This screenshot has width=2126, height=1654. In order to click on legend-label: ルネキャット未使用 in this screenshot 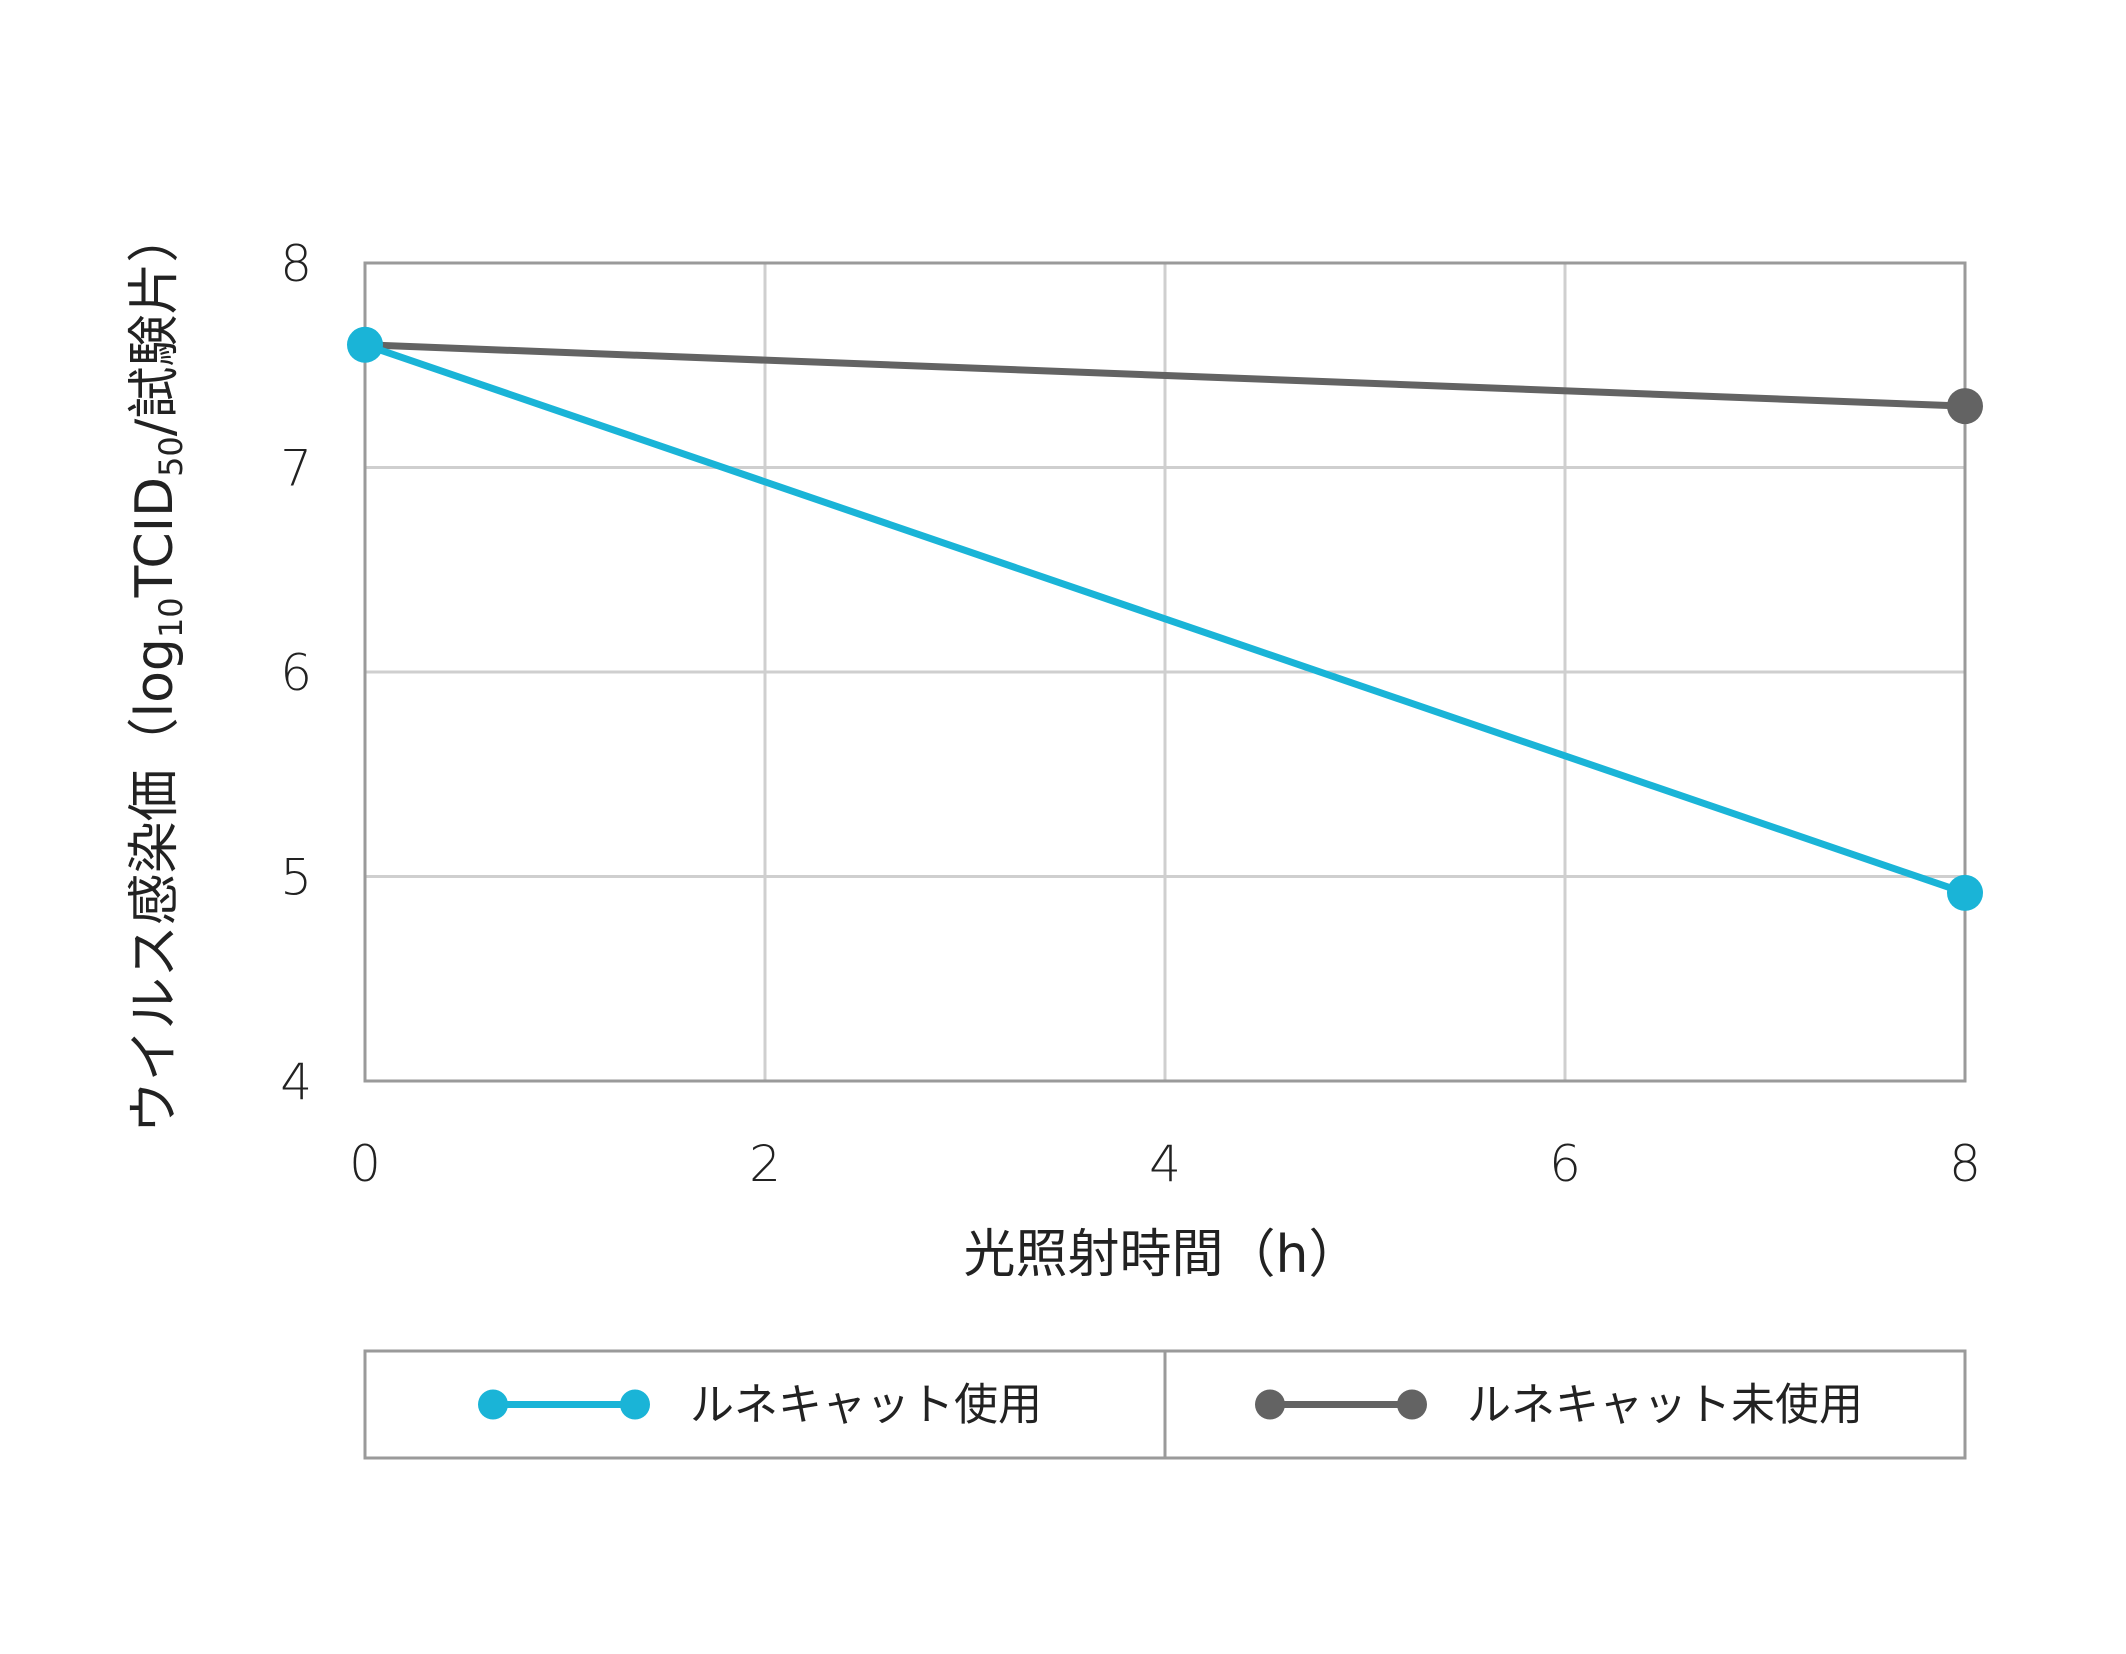, I will do `click(1665, 1405)`.